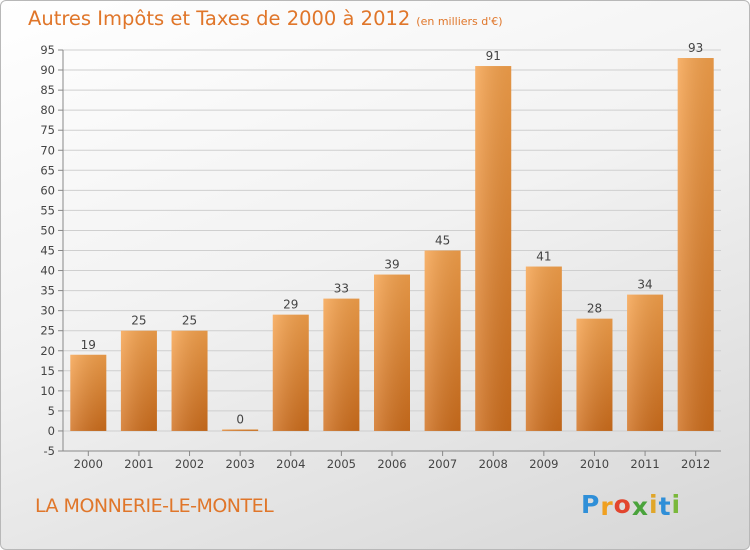  What do you see at coordinates (442, 464) in the screenshot?
I see `x-tick-label: 2007` at bounding box center [442, 464].